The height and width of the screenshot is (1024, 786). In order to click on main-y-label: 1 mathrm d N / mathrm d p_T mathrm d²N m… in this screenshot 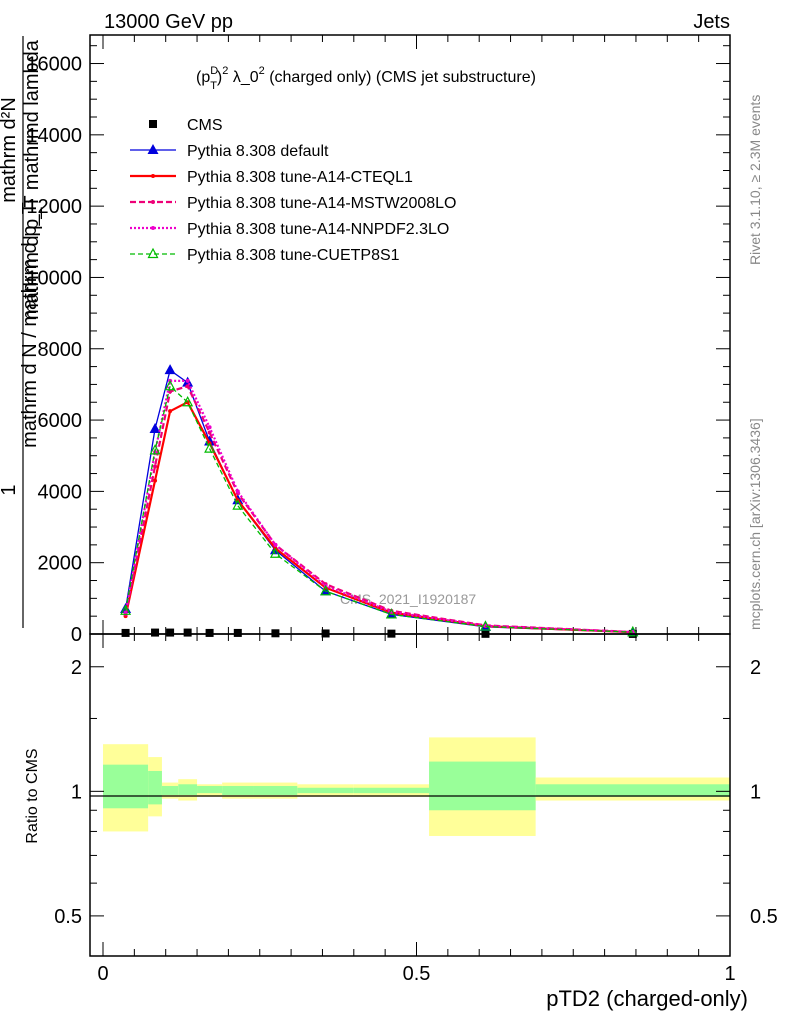, I will do `click(21, 332)`.